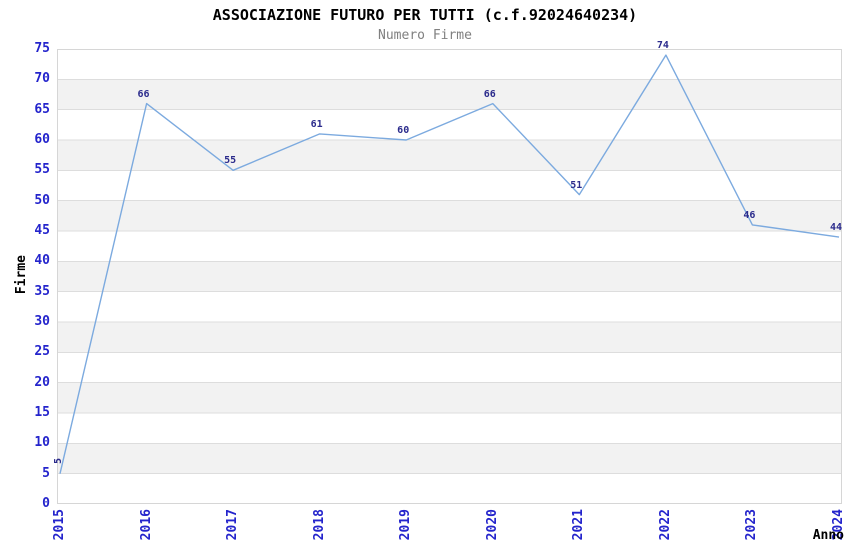 The image size is (850, 550). What do you see at coordinates (46, 503) in the screenshot?
I see `y-tick-label: 0` at bounding box center [46, 503].